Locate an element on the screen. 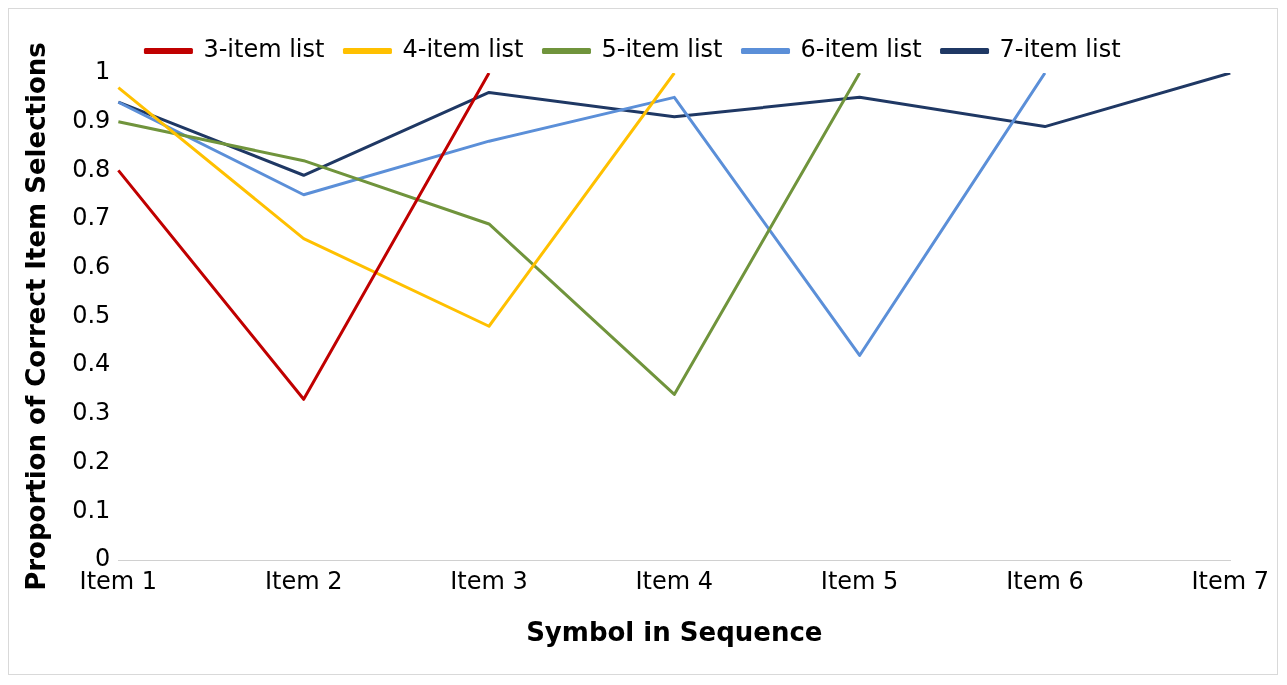 The height and width of the screenshot is (685, 1287). x-tick-label: Item 7 is located at coordinates (1230, 580).